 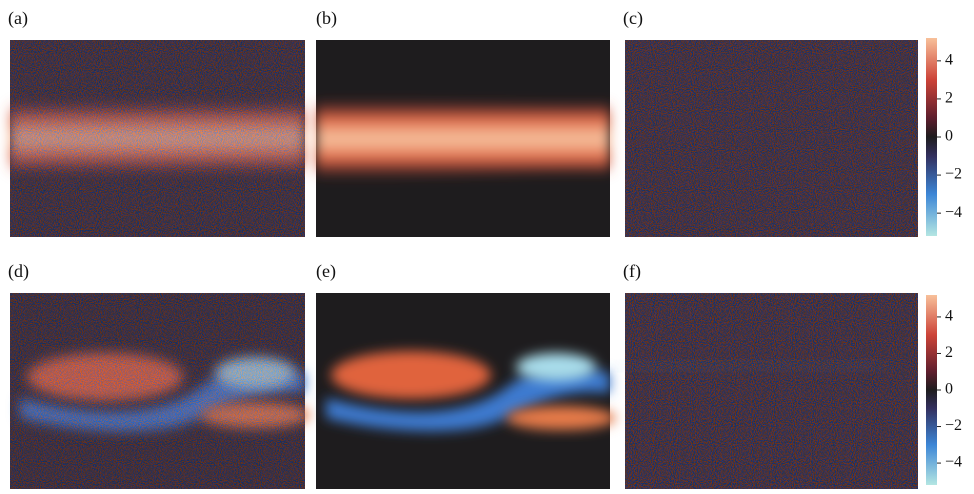 What do you see at coordinates (18, 271) in the screenshot?
I see `panel-label: (d)` at bounding box center [18, 271].